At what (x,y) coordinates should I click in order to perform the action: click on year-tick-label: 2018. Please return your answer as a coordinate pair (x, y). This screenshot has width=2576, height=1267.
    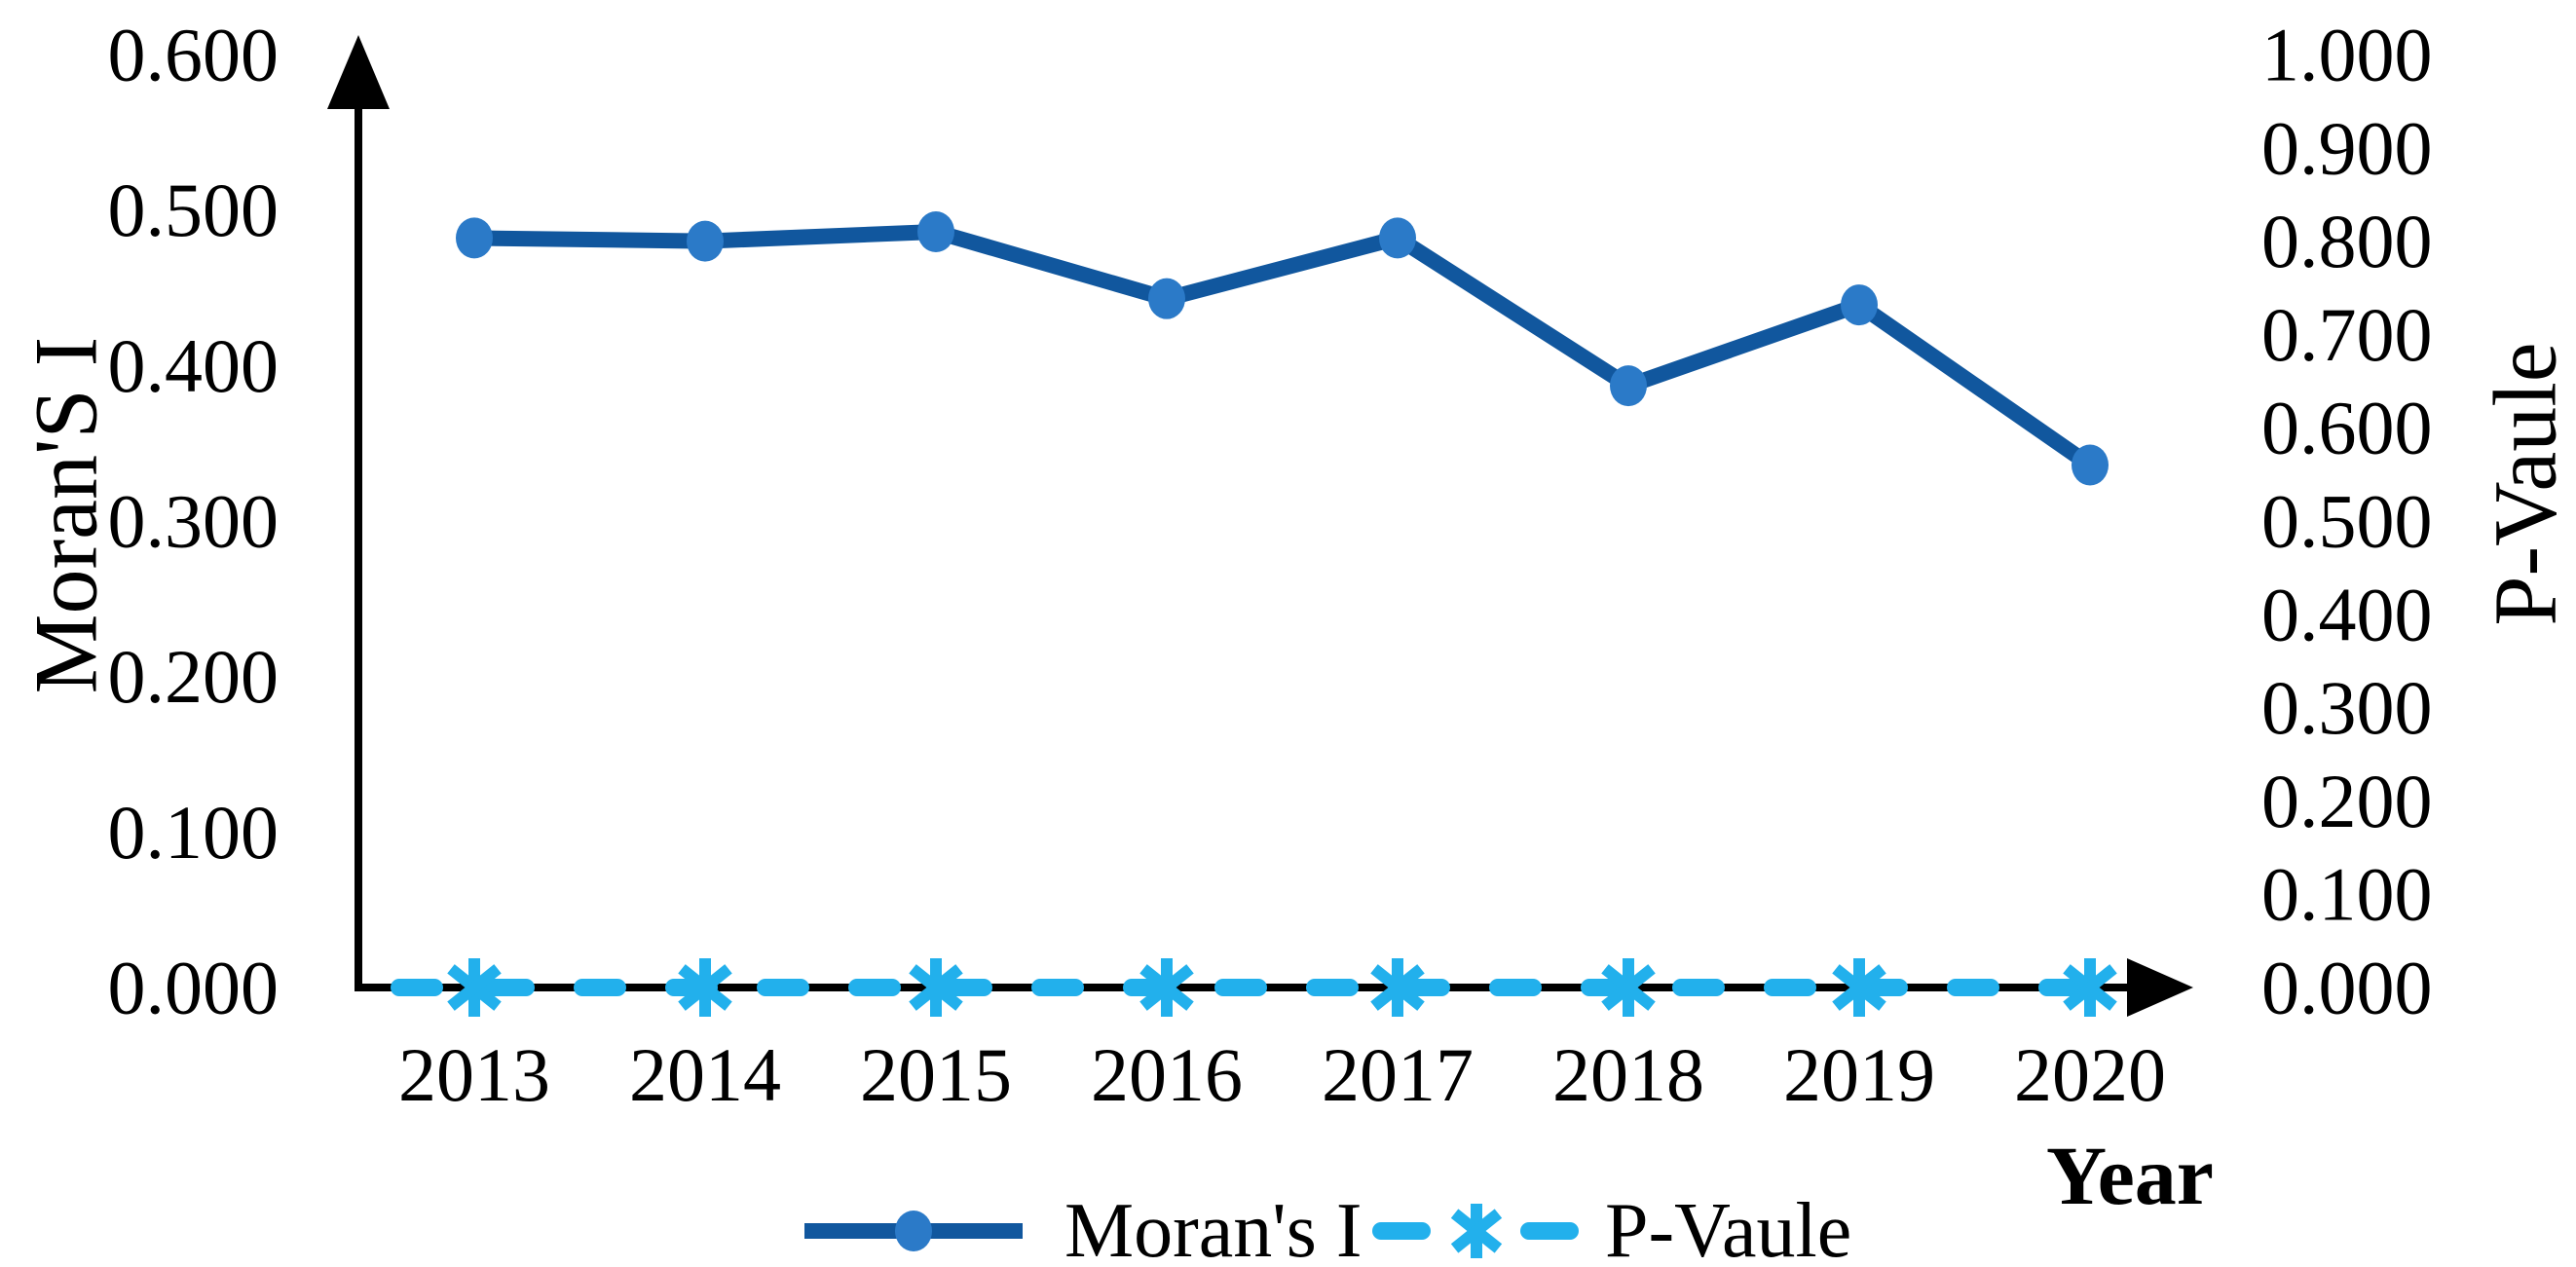
    Looking at the image, I should click on (1628, 1074).